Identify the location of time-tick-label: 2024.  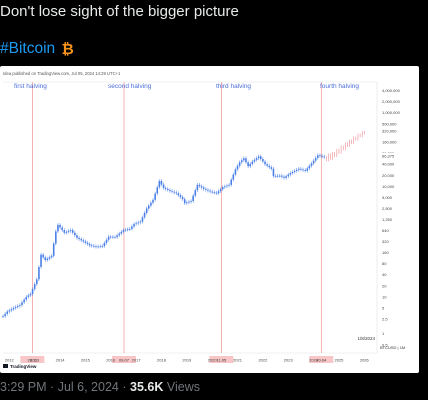
(314, 360).